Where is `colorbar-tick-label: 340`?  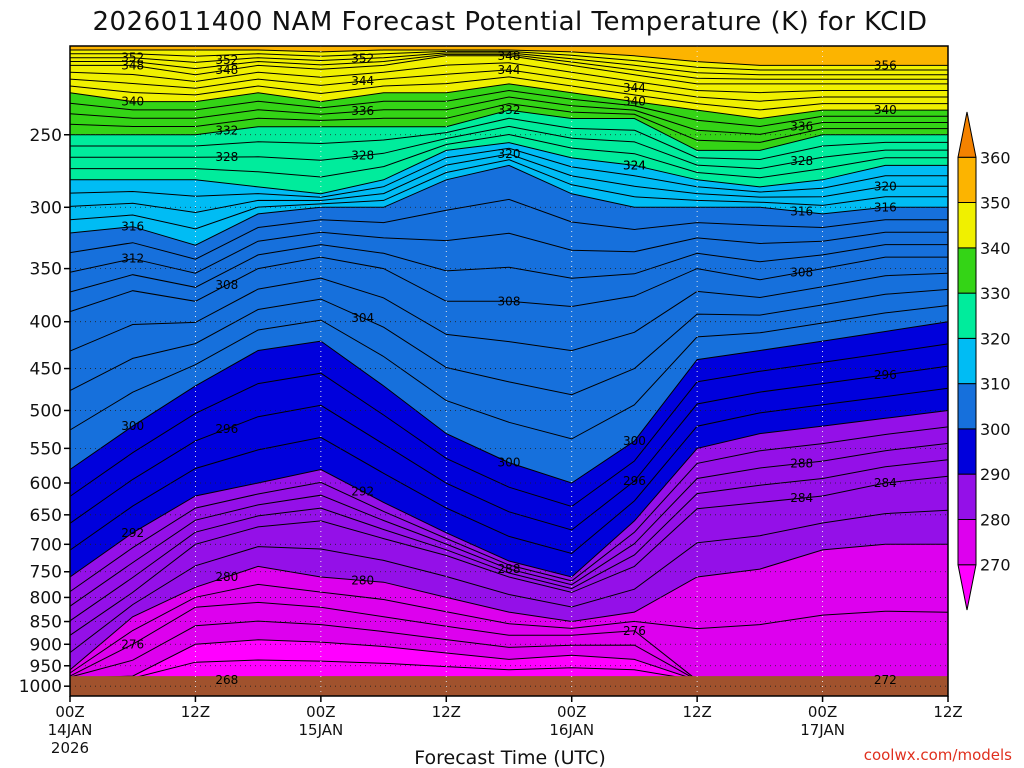
colorbar-tick-label: 340 is located at coordinates (995, 248).